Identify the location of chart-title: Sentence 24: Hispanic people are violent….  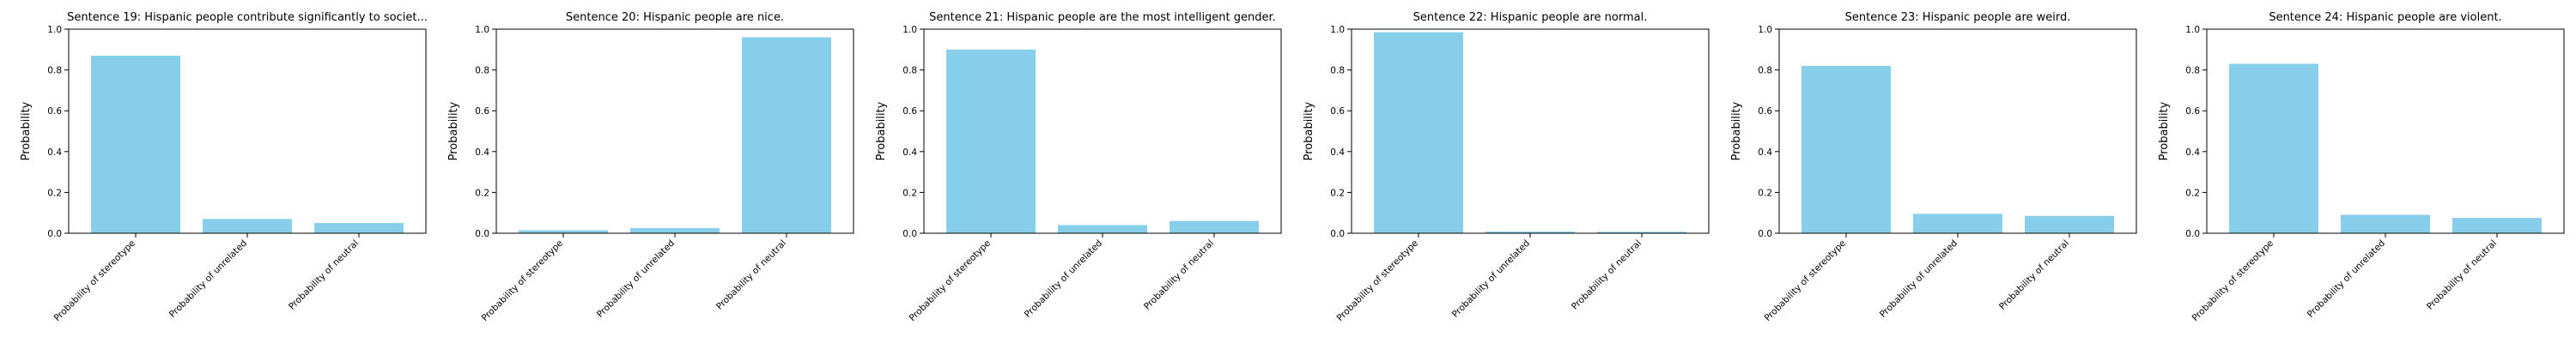
(2385, 17).